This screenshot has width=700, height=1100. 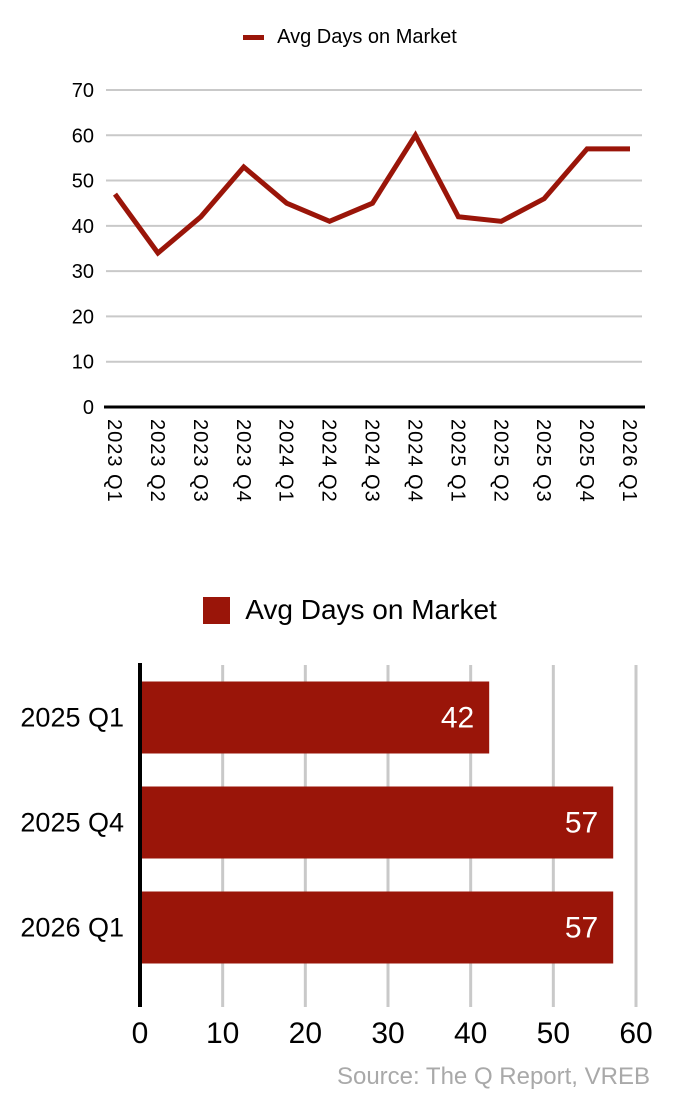 I want to click on x-tick-label: 2023 Q4, so click(x=243, y=461).